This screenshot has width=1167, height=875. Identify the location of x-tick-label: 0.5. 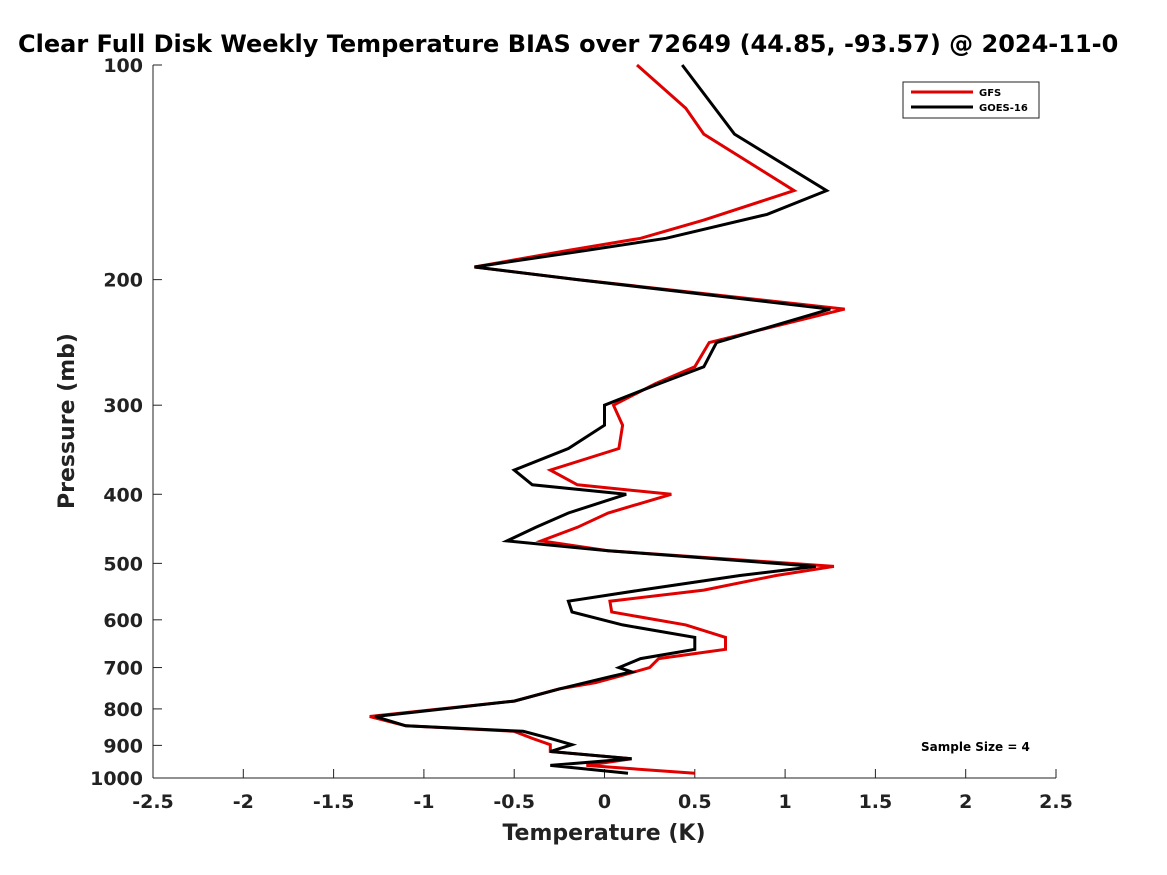
(695, 802).